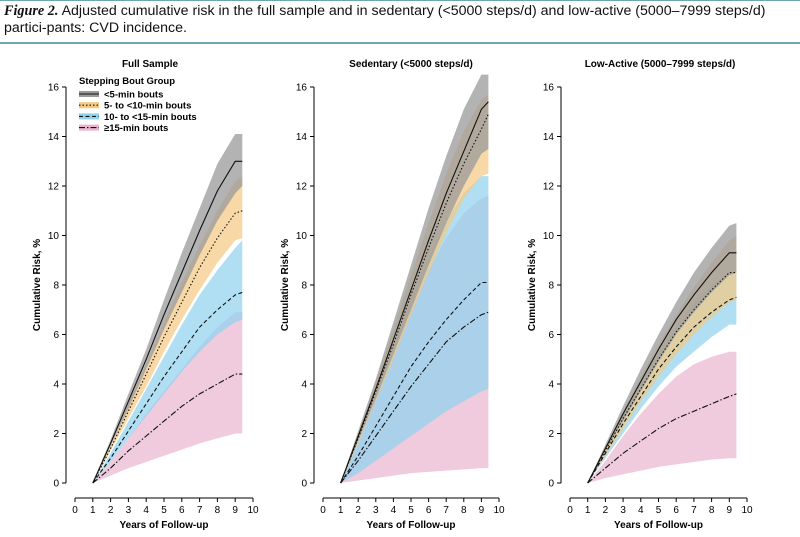 The image size is (800, 537). Describe the element at coordinates (660, 64) in the screenshot. I see `panel-title: Low-Active (5000–7999 steps/d)` at that location.